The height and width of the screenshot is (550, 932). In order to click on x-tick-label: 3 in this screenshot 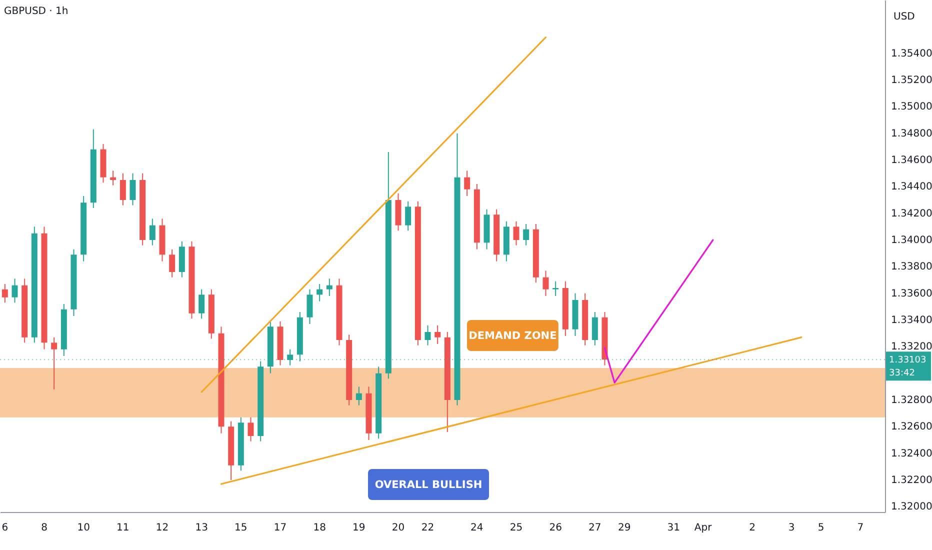, I will do `click(791, 528)`.